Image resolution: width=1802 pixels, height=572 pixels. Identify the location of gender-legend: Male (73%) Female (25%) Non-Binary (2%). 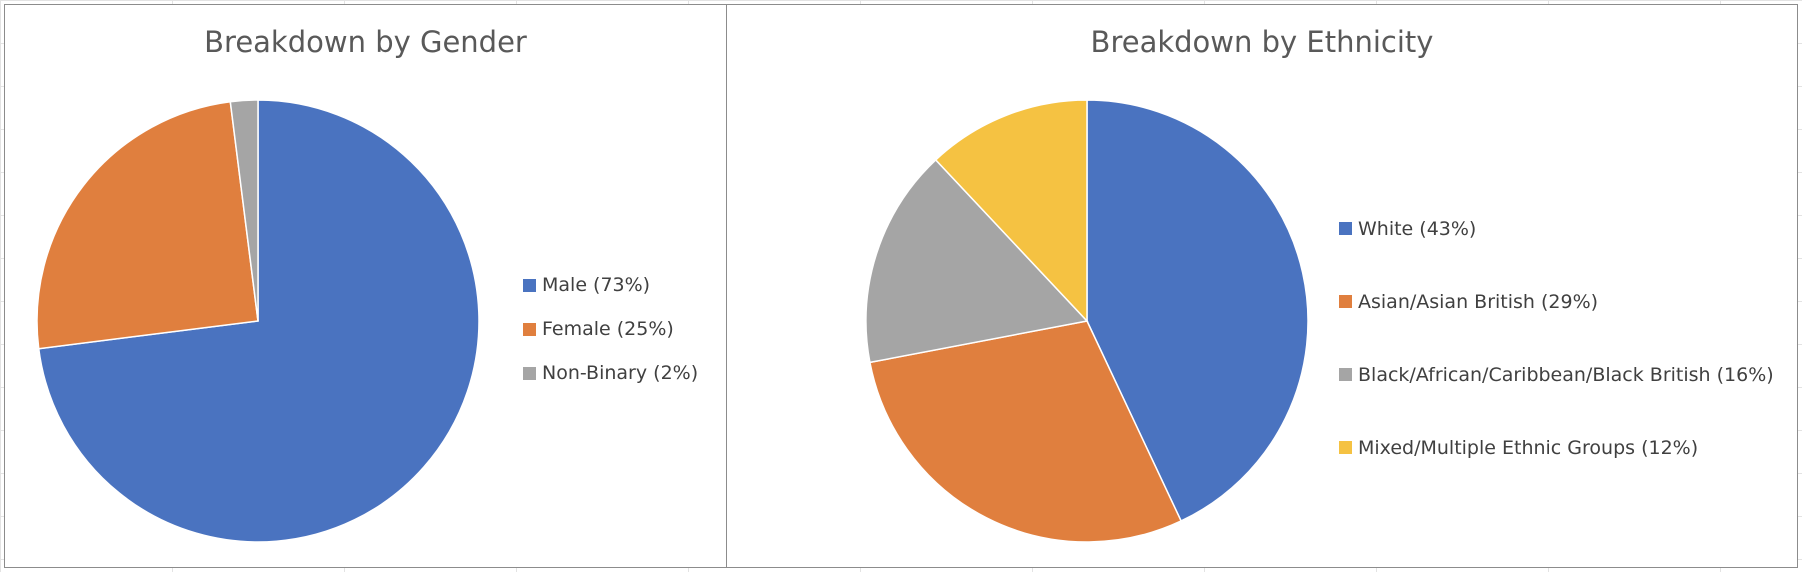
(610, 329).